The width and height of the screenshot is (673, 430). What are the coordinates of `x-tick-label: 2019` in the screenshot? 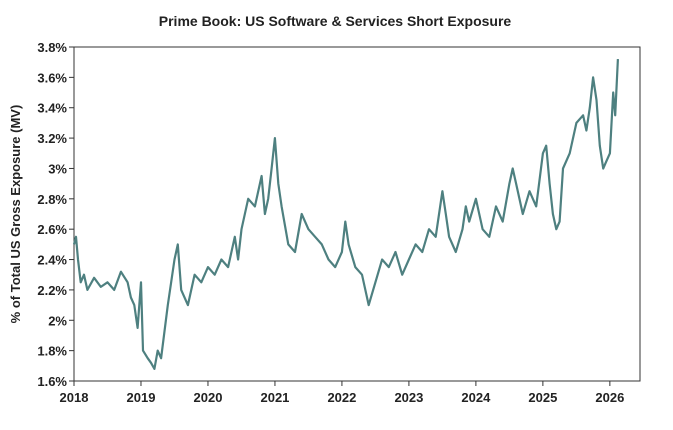 It's located at (141, 397).